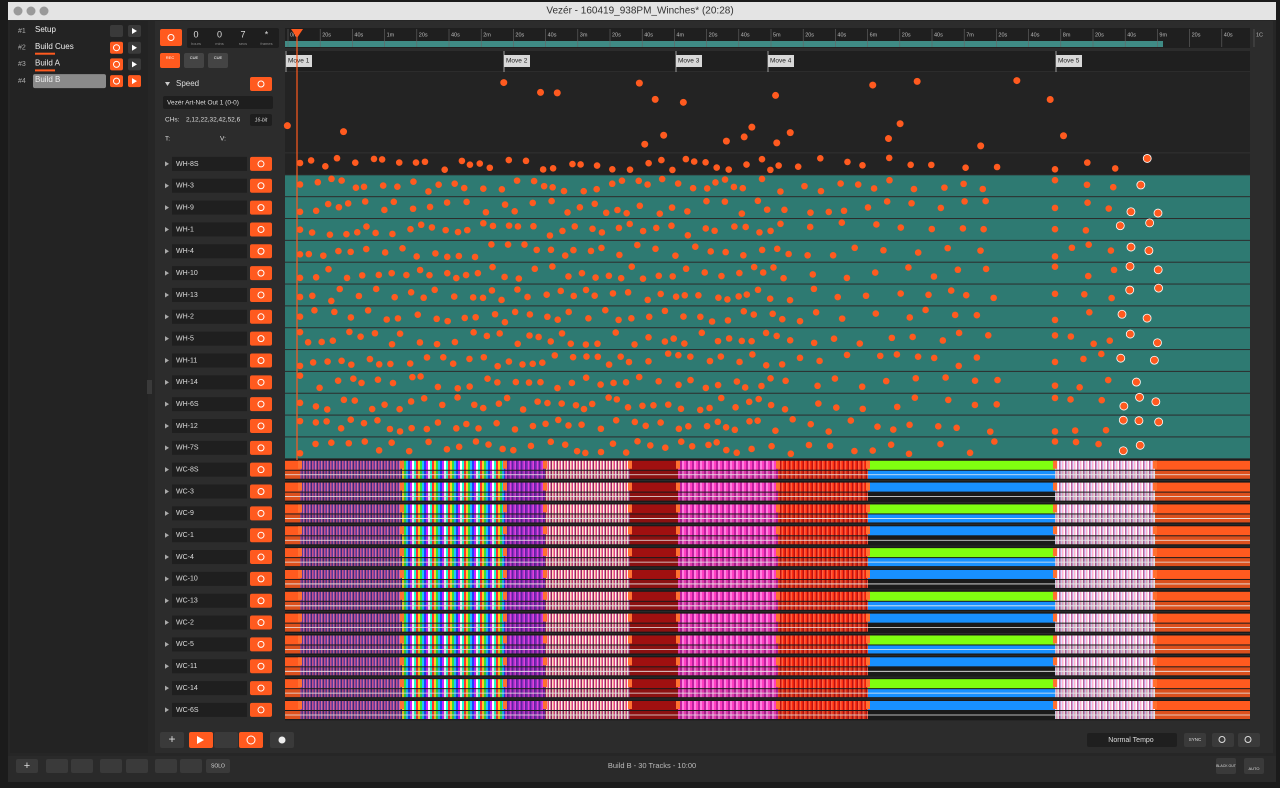 This screenshot has height=788, width=1280. I want to click on minimize-button, so click(31, 11).